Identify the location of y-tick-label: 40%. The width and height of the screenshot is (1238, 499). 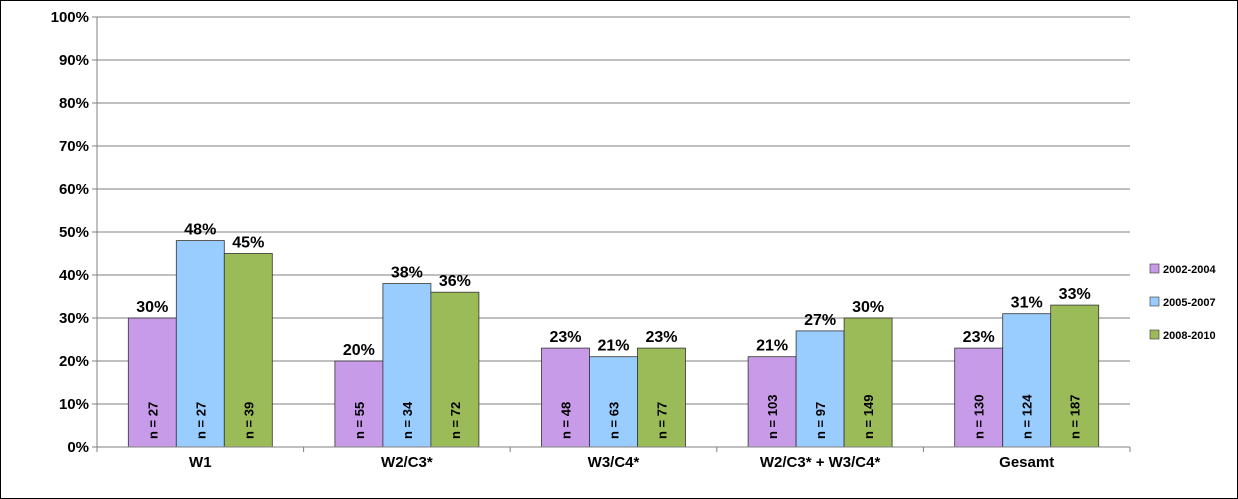
(74, 275).